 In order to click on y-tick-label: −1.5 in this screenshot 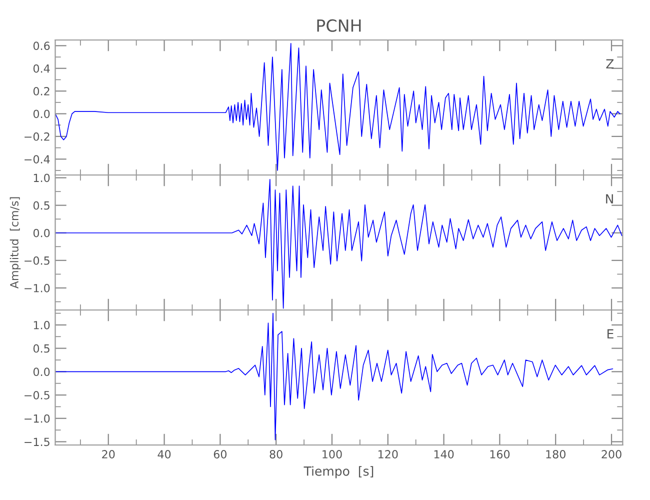, I will do `click(37, 442)`.